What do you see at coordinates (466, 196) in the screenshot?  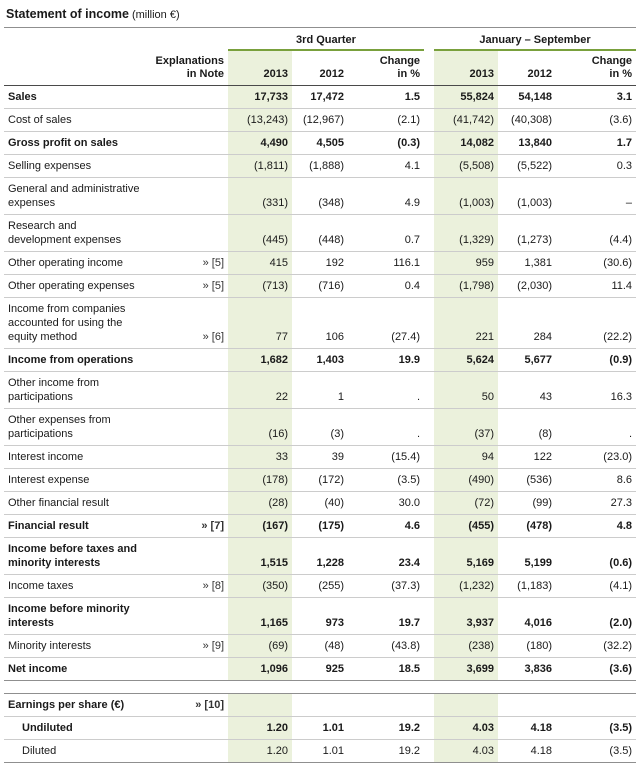 I see `cell-ytd-2013: (1,003)` at bounding box center [466, 196].